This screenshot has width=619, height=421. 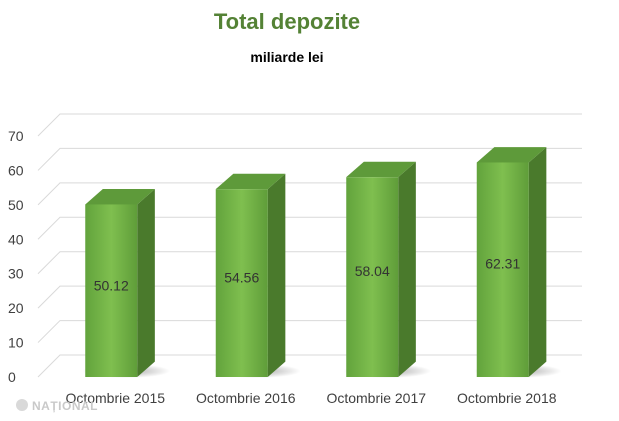 What do you see at coordinates (65, 406) in the screenshot?
I see `watermark-text: NAȚIONAL` at bounding box center [65, 406].